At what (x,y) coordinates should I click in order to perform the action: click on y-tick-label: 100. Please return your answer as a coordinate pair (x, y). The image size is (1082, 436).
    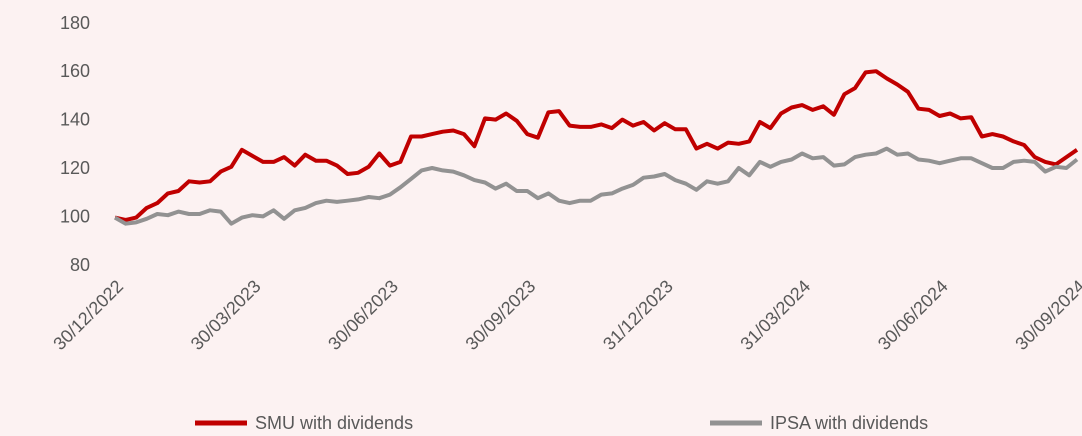
    Looking at the image, I should click on (75, 216).